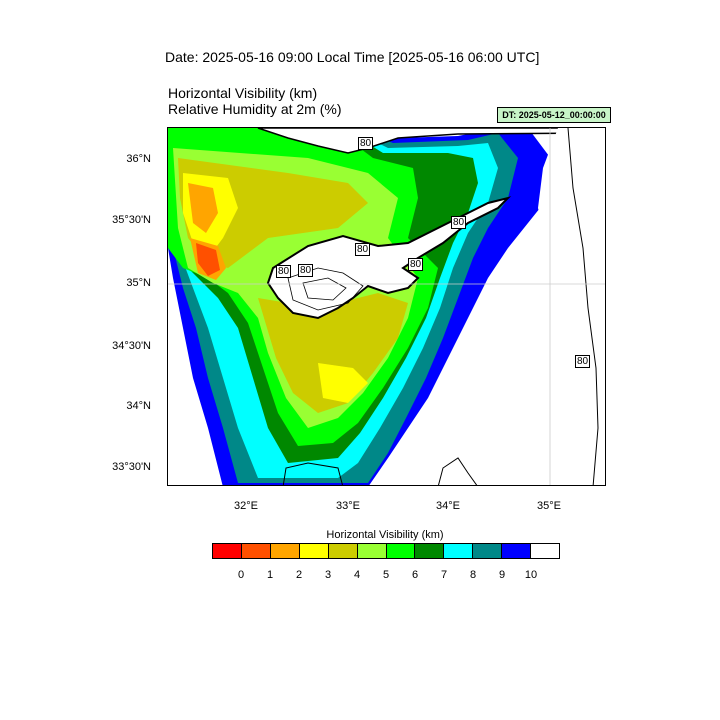 The height and width of the screenshot is (720, 720). Describe the element at coordinates (531, 575) in the screenshot. I see `legend-tick-label: 10` at that location.